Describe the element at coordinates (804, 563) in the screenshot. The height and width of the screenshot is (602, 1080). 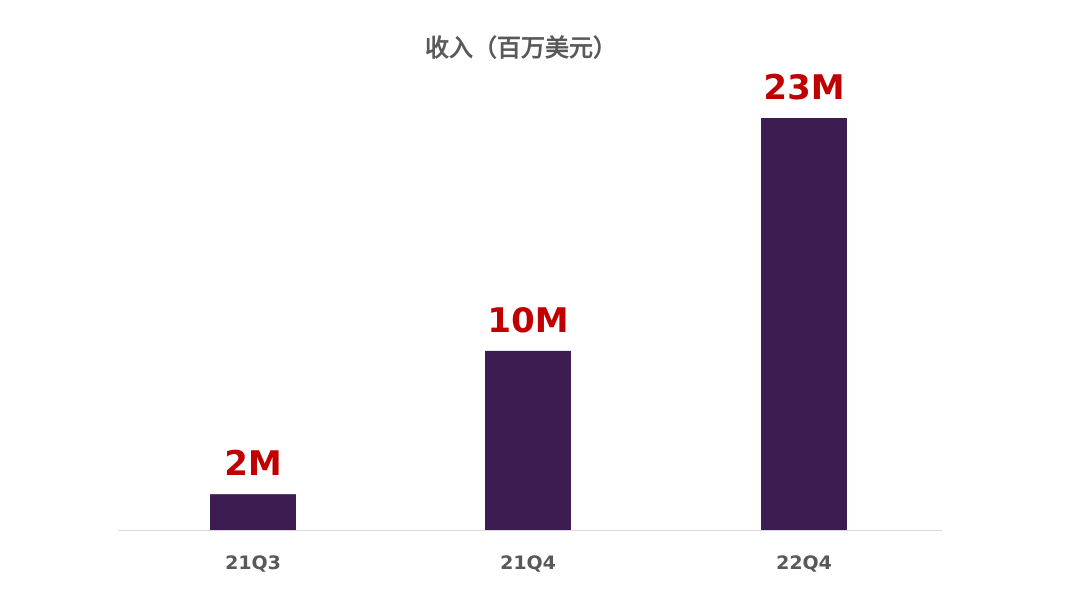
I see `x-tick-label-22Q4: 22Q4` at that location.